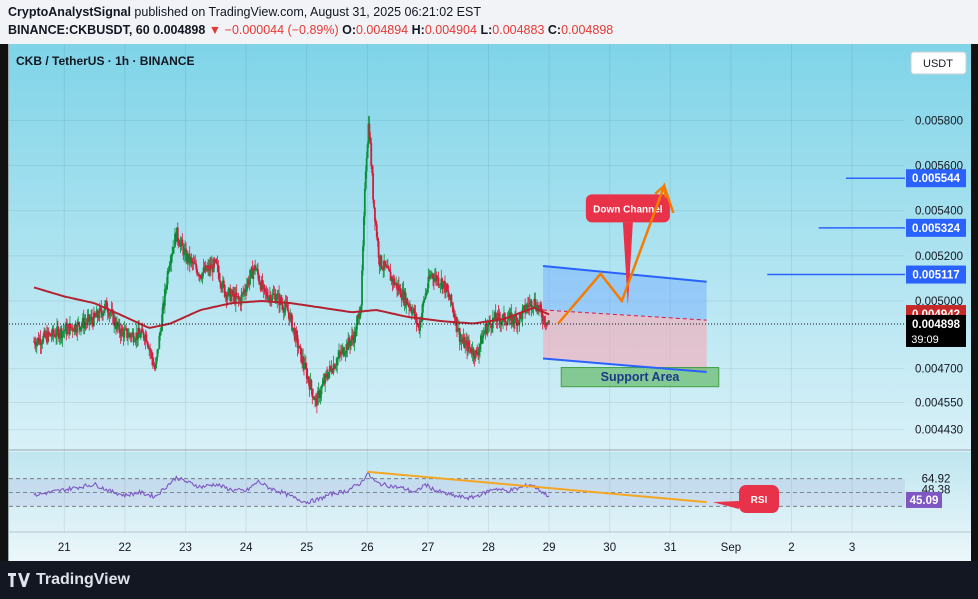 The width and height of the screenshot is (978, 599). I want to click on x-tick-label: 29, so click(549, 548).